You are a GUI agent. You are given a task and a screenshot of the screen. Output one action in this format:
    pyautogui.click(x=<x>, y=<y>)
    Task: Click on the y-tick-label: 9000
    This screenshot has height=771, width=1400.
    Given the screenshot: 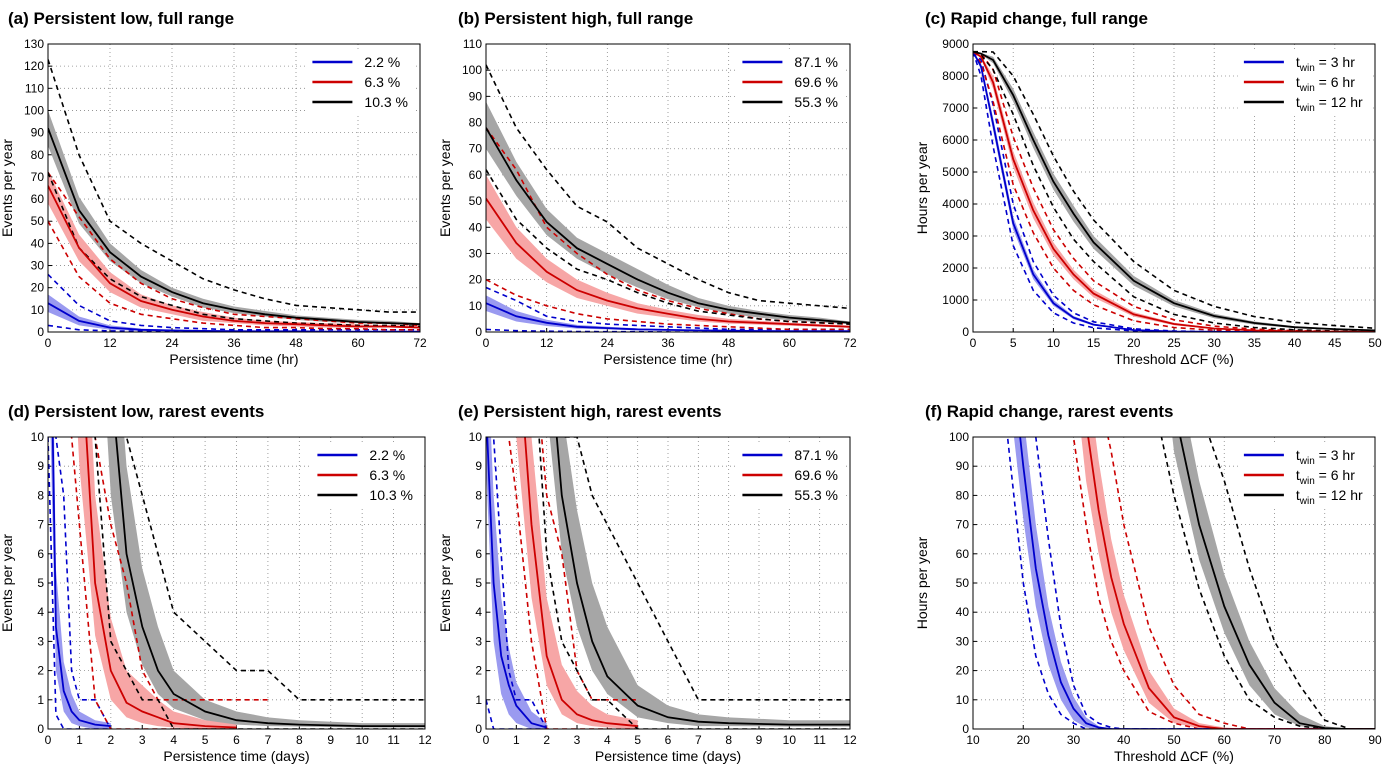 What is the action you would take?
    pyautogui.click(x=955, y=44)
    